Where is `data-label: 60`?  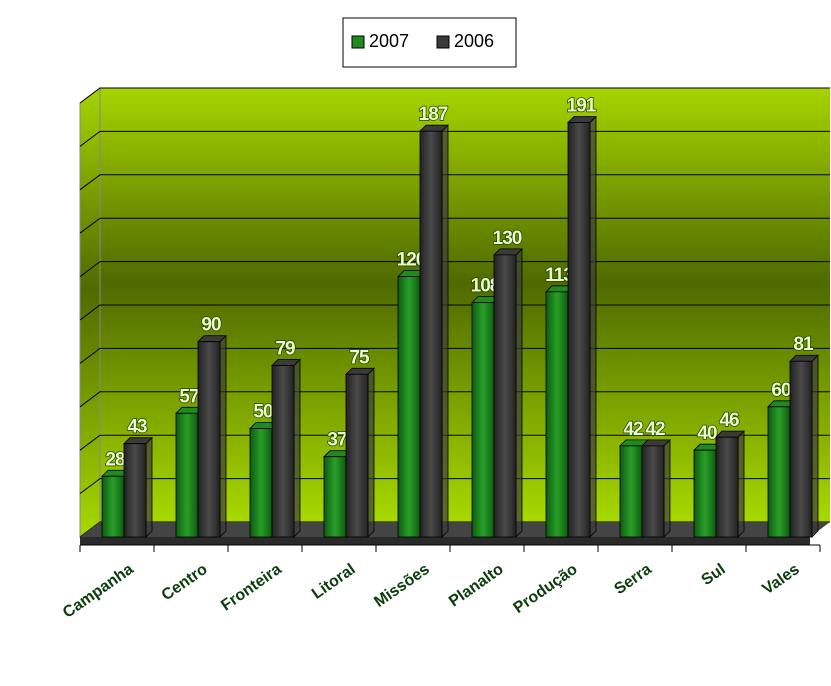 data-label: 60 is located at coordinates (781, 390).